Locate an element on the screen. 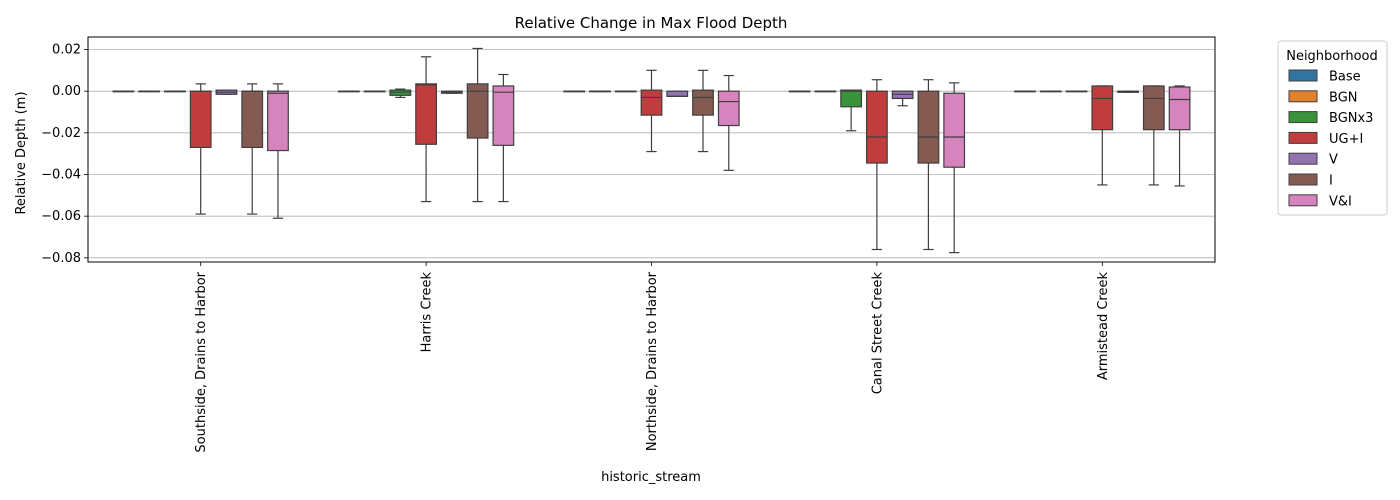 The image size is (1400, 500). y-tick-label: −0.08 is located at coordinates (61, 258).